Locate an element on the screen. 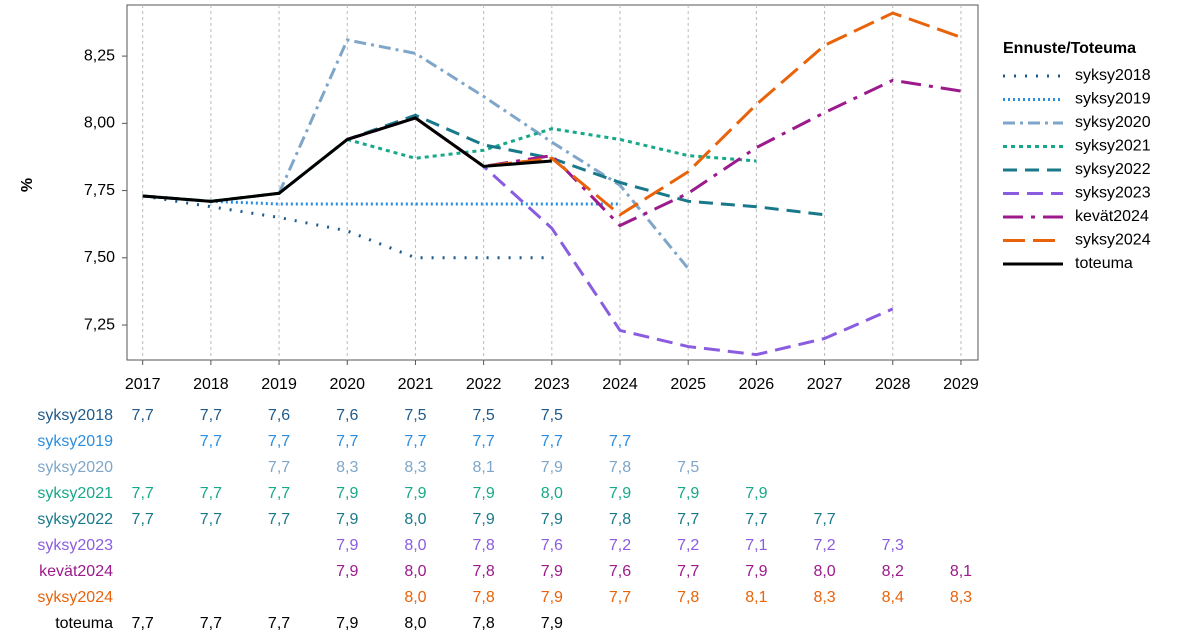 This screenshot has width=1191, height=638. table-value: 7,1 is located at coordinates (756, 545).